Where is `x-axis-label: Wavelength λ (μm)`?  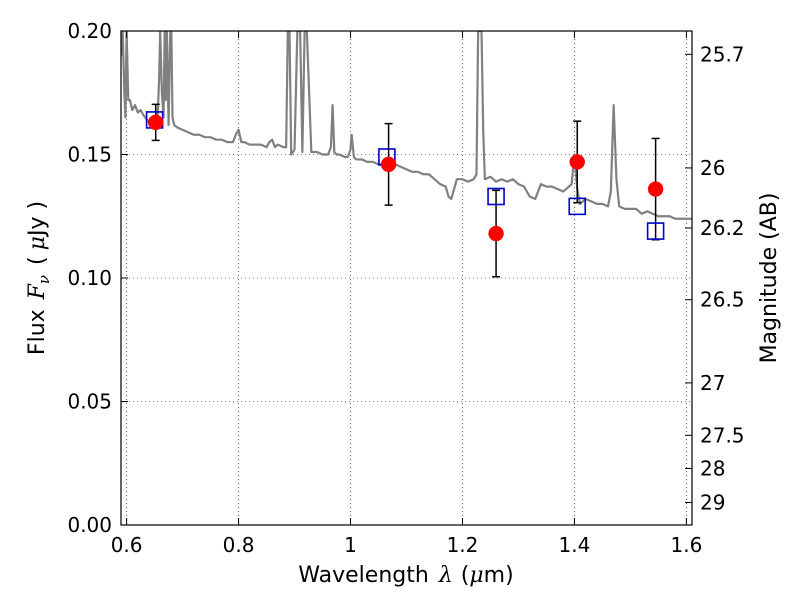 x-axis-label: Wavelength λ (μm) is located at coordinates (405, 575).